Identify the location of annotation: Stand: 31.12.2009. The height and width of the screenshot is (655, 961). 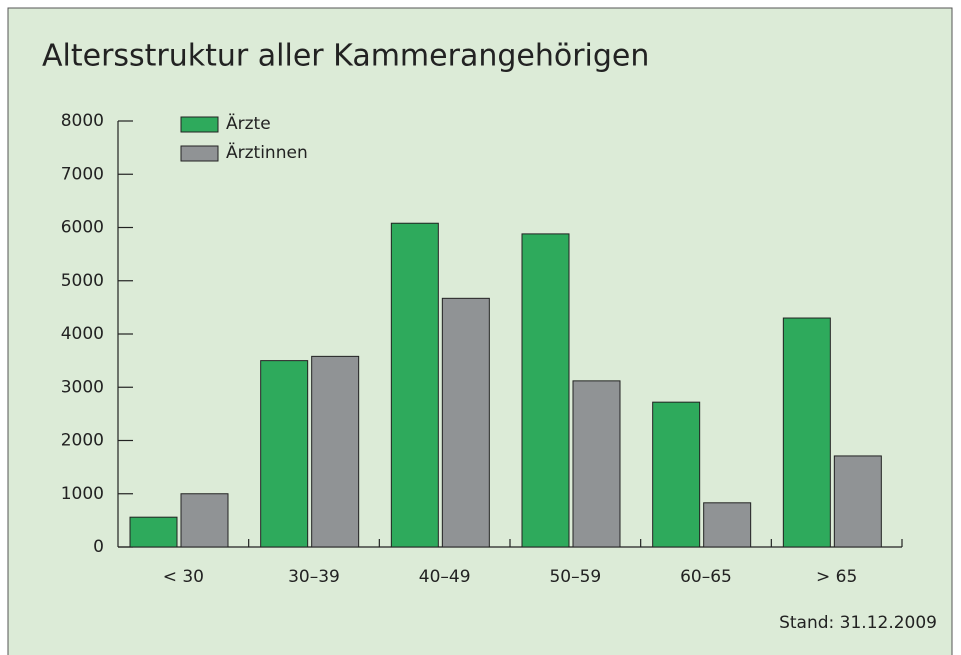
(858, 623).